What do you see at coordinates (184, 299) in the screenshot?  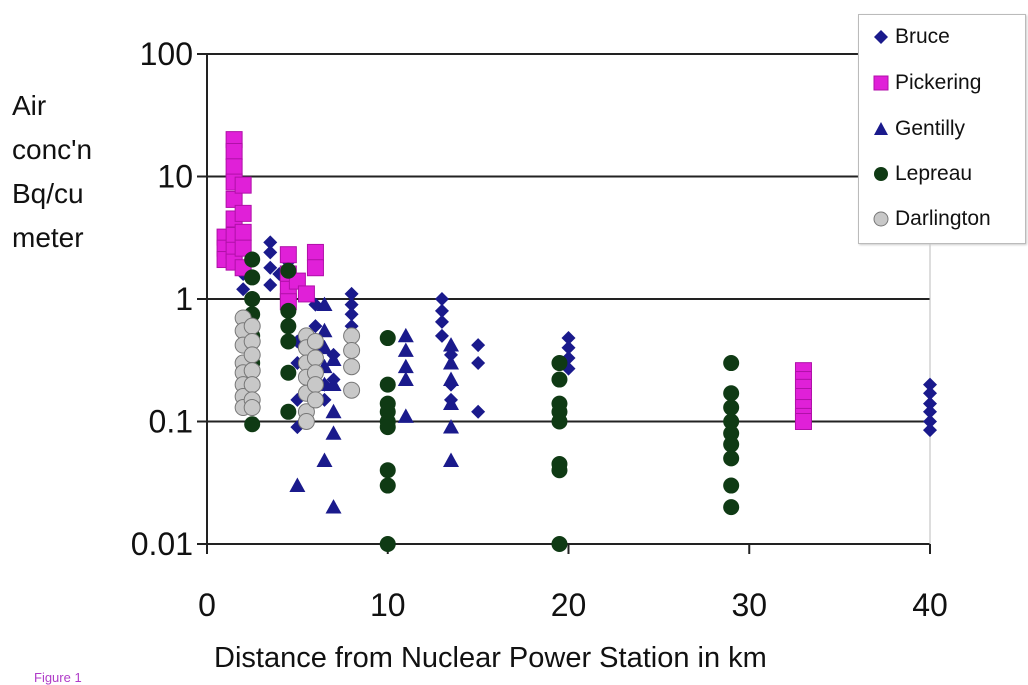 I see `y-tick-label: 1` at bounding box center [184, 299].